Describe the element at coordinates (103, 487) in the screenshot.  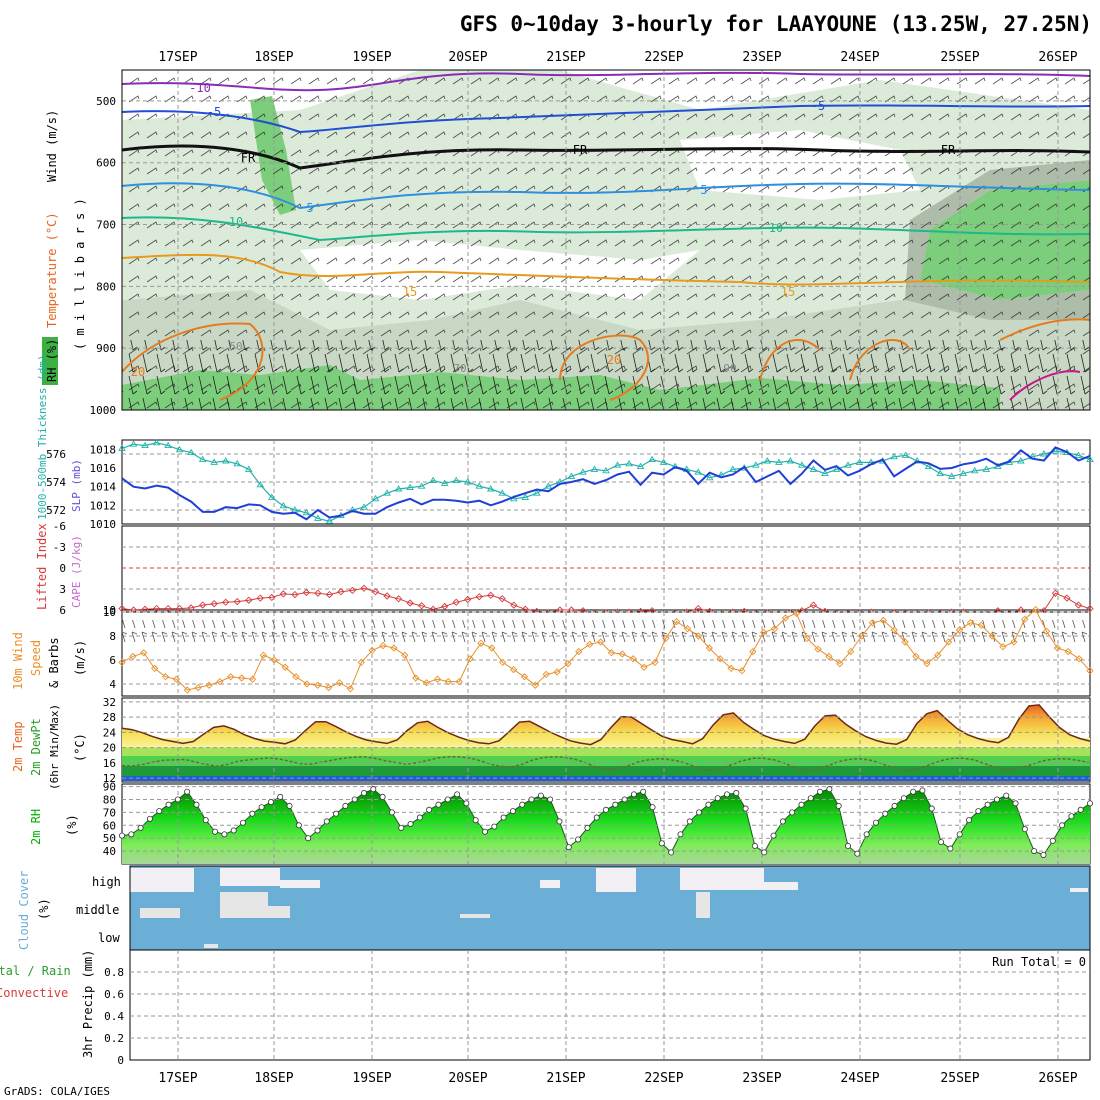
I see `slp-tick-label: 1014` at that location.